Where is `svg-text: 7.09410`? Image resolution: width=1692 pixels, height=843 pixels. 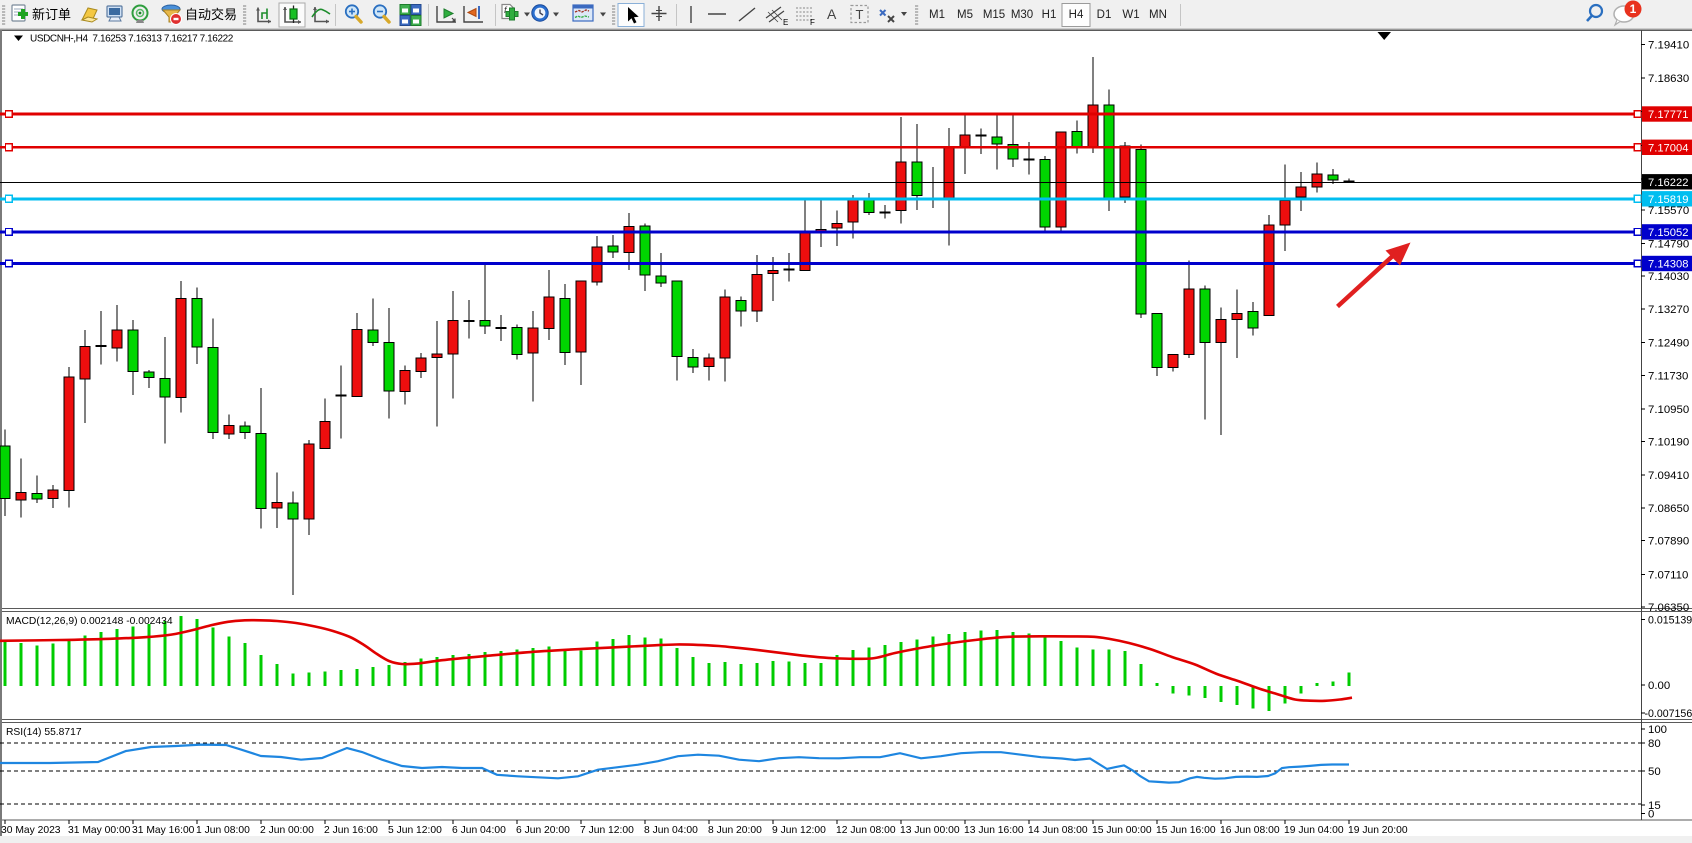 svg-text: 7.09410 is located at coordinates (1668, 476).